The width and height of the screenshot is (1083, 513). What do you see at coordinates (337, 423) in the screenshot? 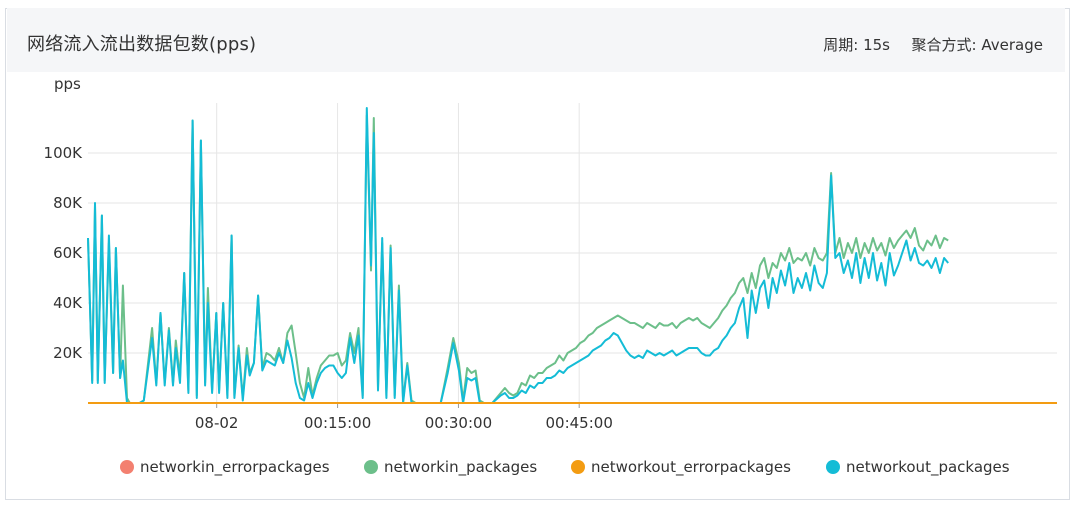
I see `x-tick-label: 00:15:00` at bounding box center [337, 423].